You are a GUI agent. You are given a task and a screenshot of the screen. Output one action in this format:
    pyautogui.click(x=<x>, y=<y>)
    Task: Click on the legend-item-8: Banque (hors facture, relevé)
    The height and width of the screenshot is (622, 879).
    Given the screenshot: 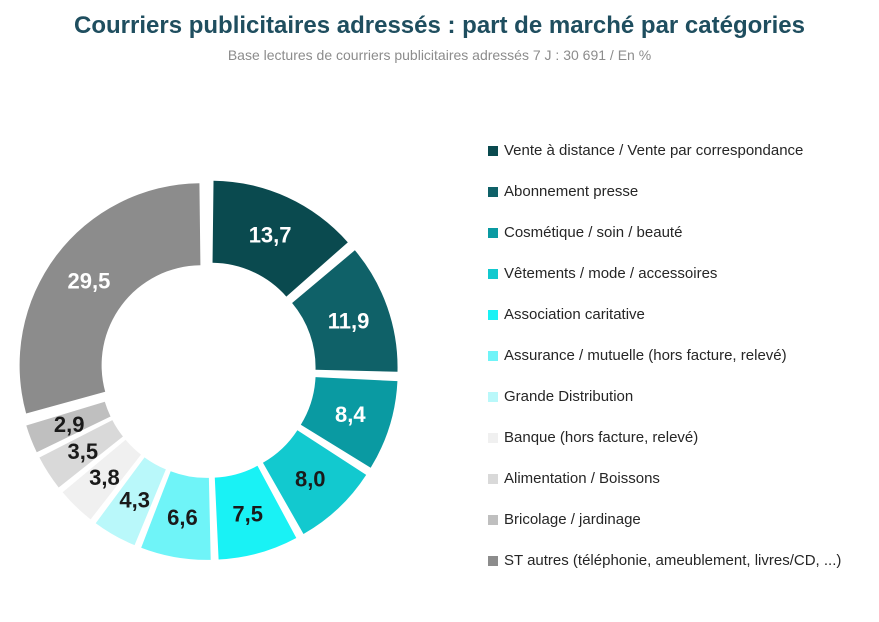 What is the action you would take?
    pyautogui.click(x=678, y=437)
    